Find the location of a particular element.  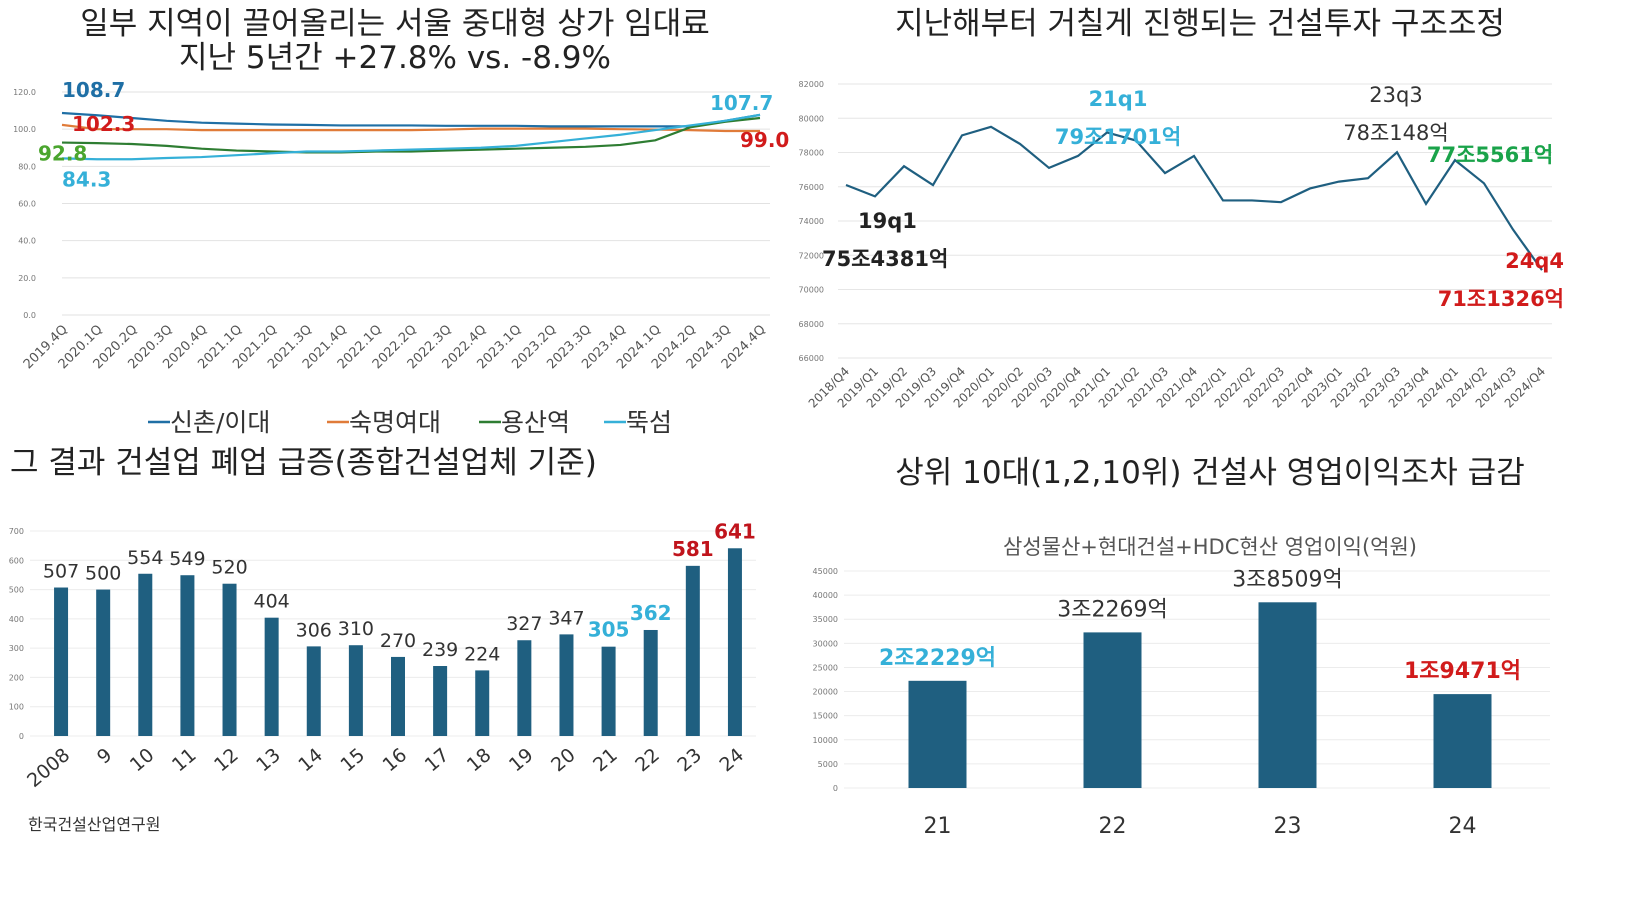

bar-value-label: 404 is located at coordinates (272, 602).